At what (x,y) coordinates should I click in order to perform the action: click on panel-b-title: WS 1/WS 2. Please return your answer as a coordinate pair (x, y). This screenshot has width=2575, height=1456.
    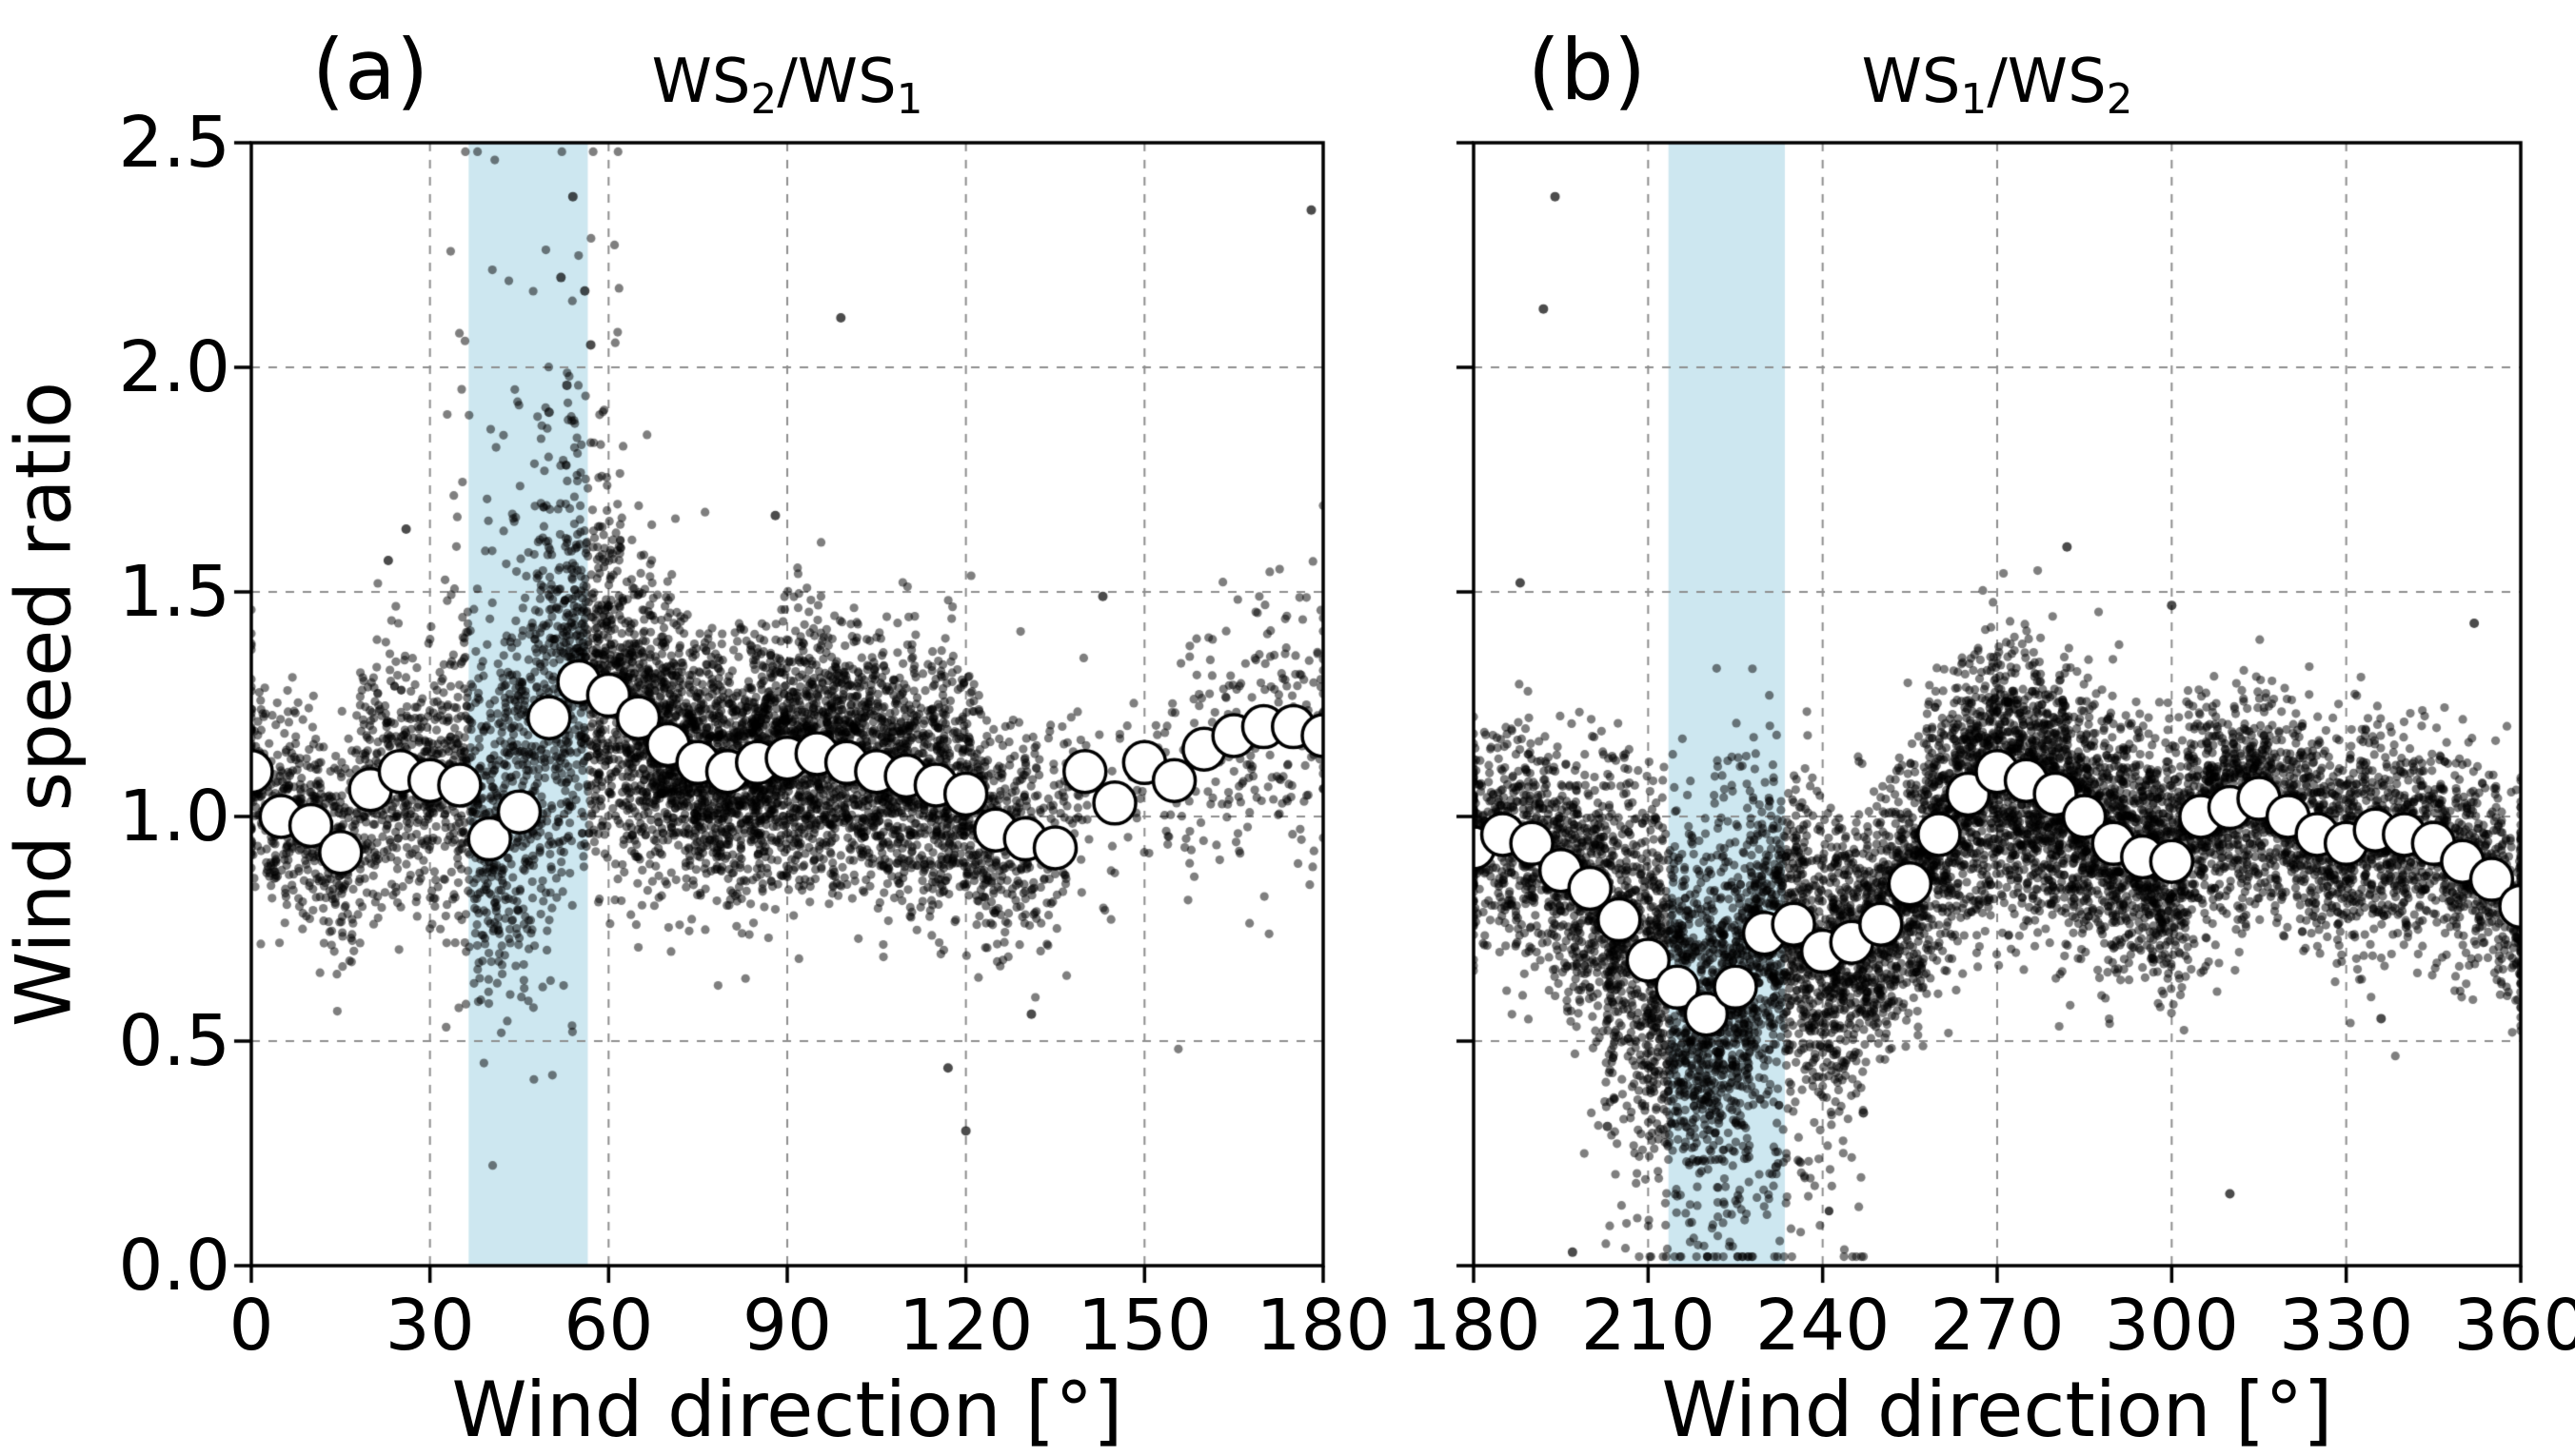
    Looking at the image, I should click on (1998, 60).